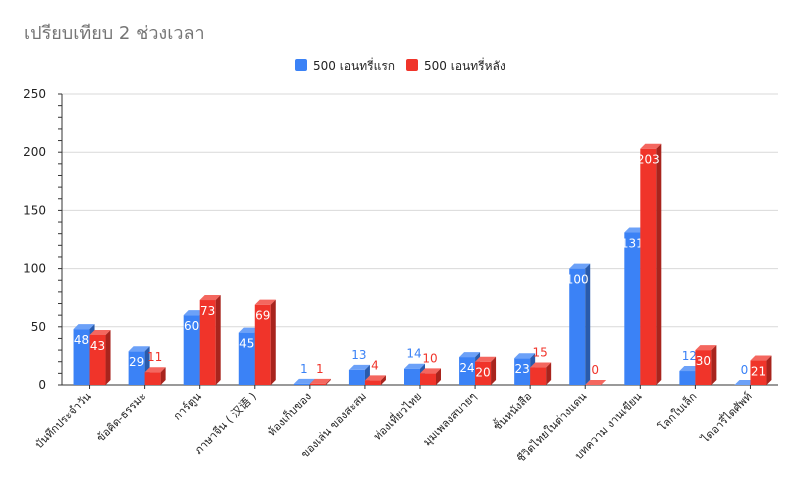 The image size is (800, 480). What do you see at coordinates (34, 269) in the screenshot?
I see `y-tick-label: 100` at bounding box center [34, 269].